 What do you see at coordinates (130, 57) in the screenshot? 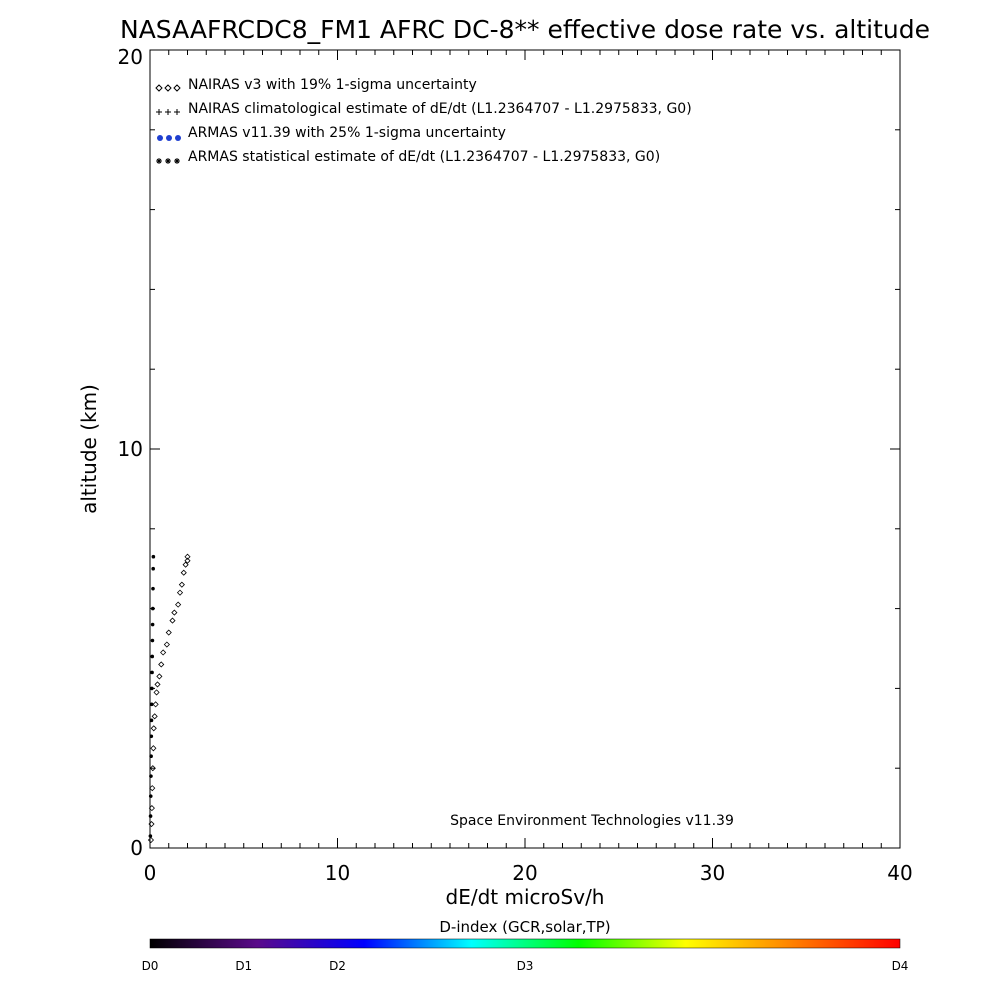
I see `y-tick-label-20: 20` at bounding box center [130, 57].